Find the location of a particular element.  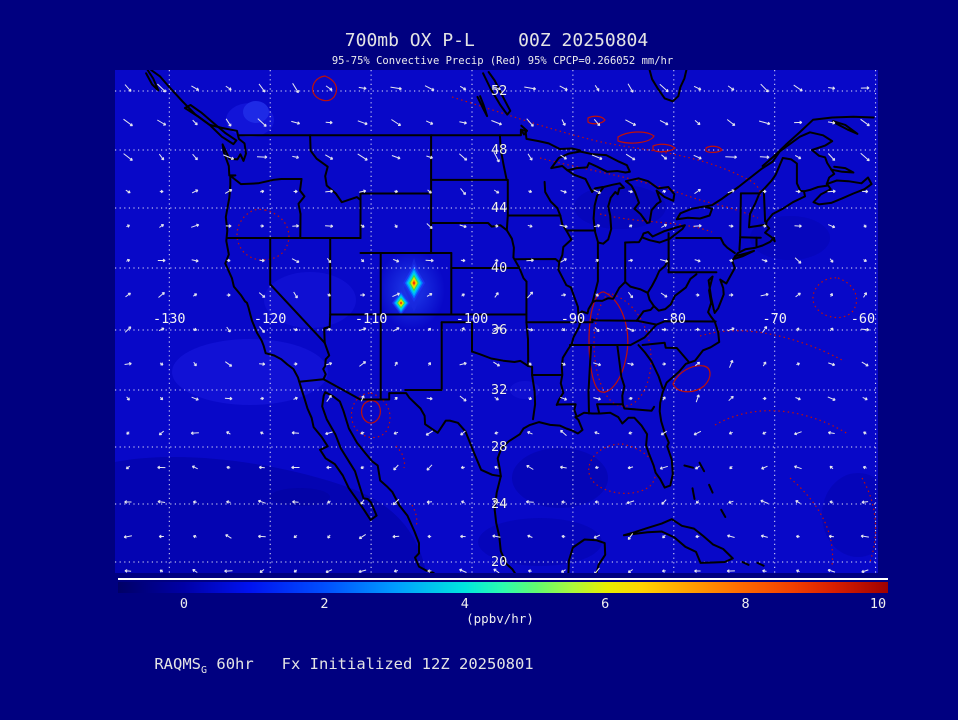

colorbar-tick-label: 10 is located at coordinates (878, 604).